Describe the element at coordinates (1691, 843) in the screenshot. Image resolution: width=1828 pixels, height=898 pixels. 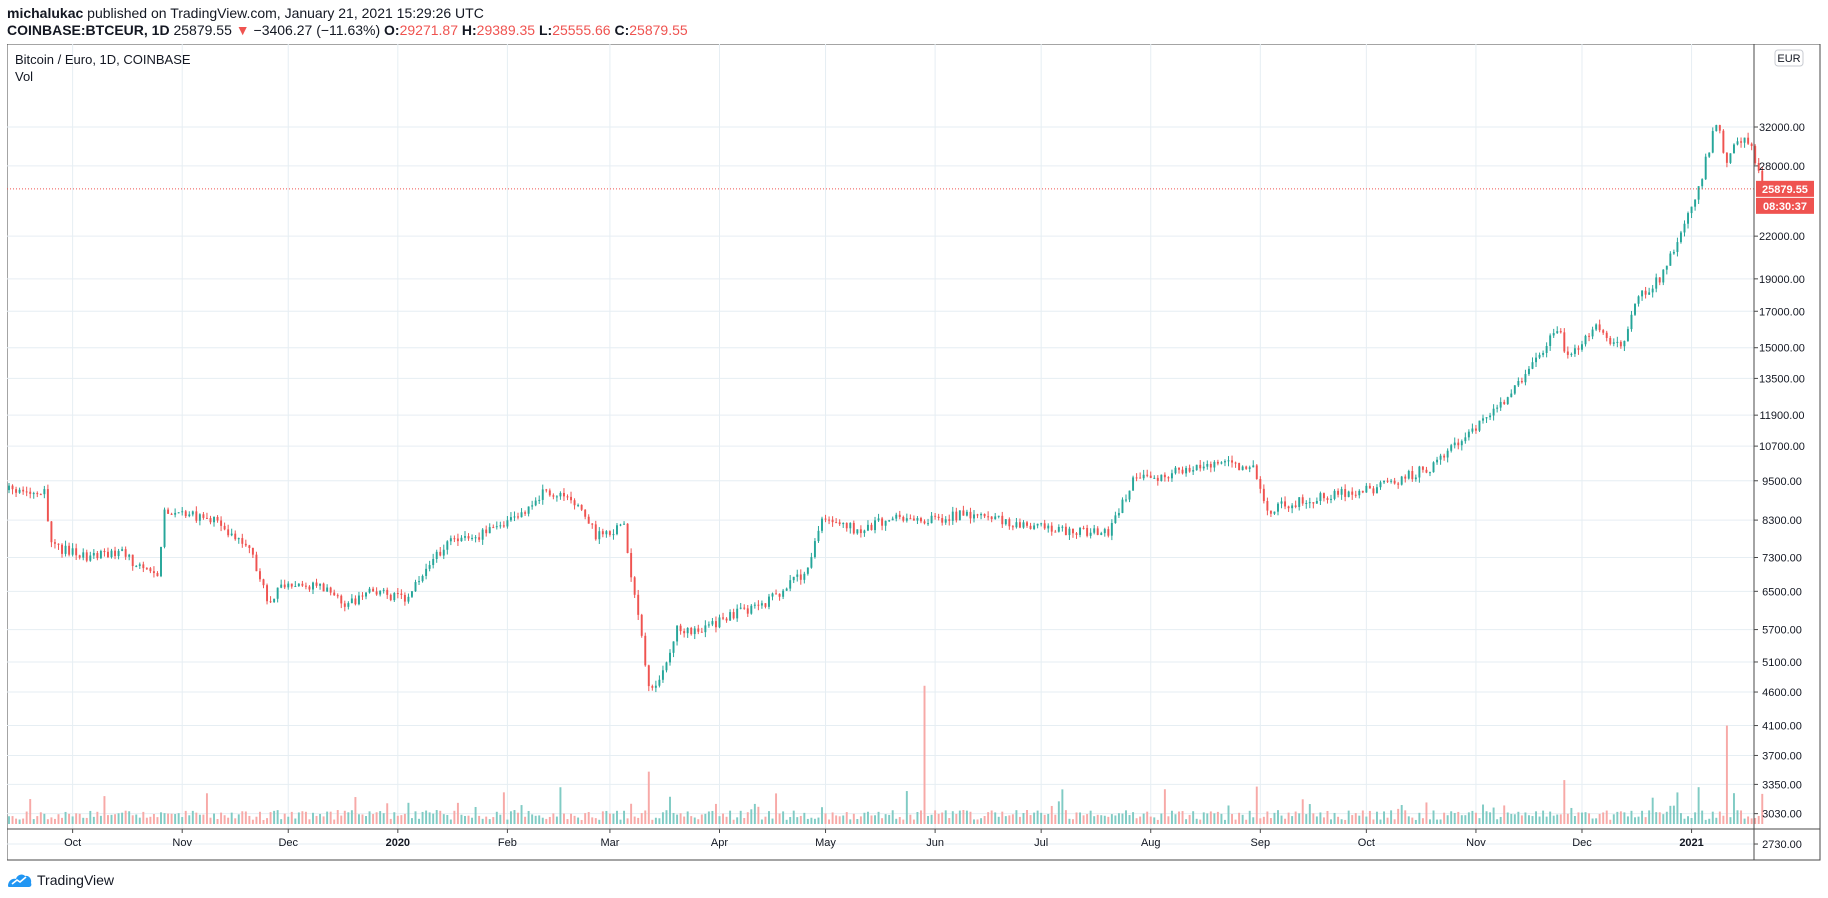
I see `x-tick-label: 2021` at that location.